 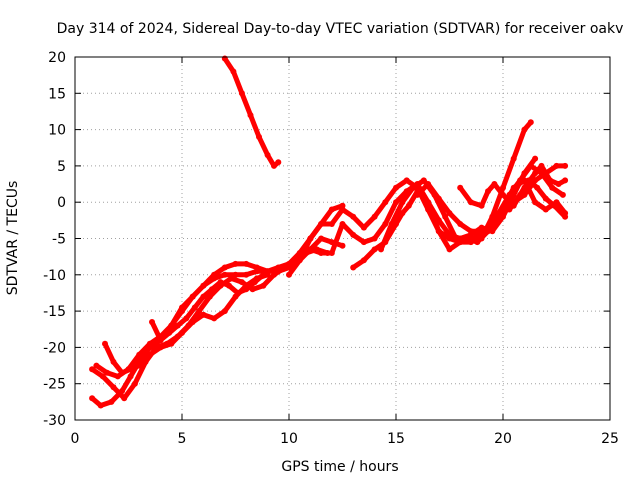 I want to click on x-tick-label: 0, so click(x=75, y=439).